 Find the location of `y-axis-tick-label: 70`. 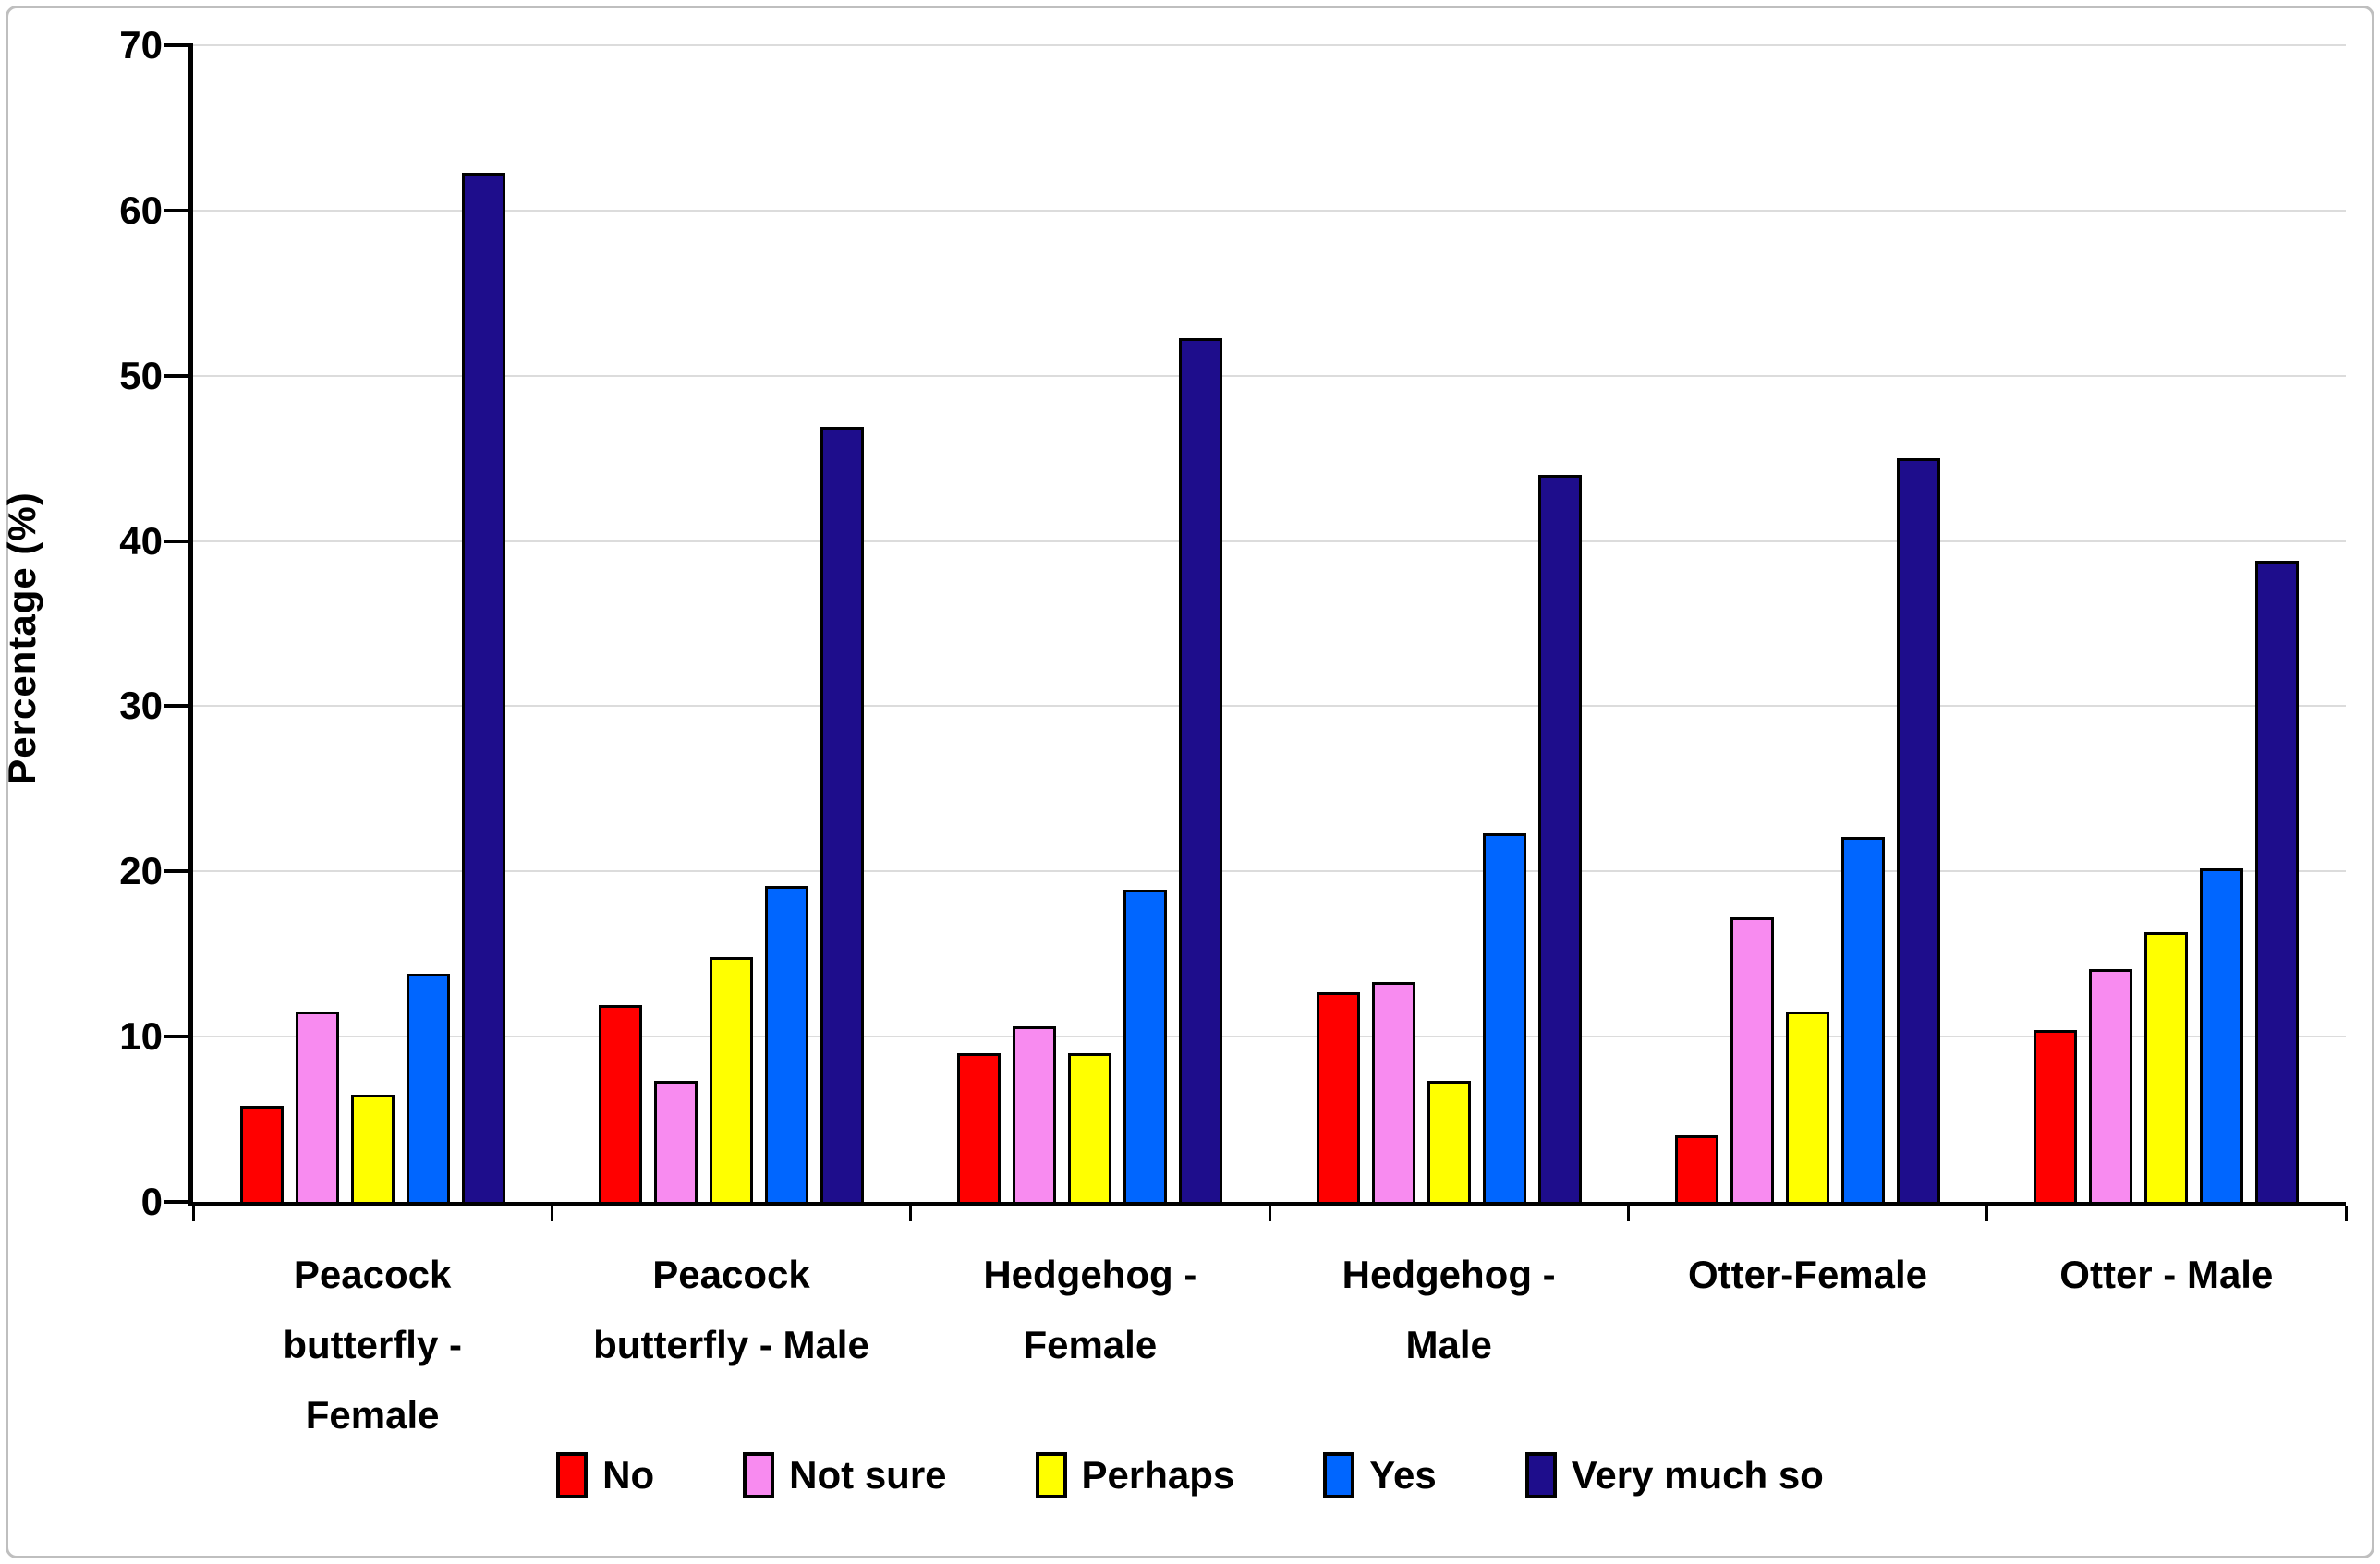

y-axis-tick-label: 70 is located at coordinates (141, 45).